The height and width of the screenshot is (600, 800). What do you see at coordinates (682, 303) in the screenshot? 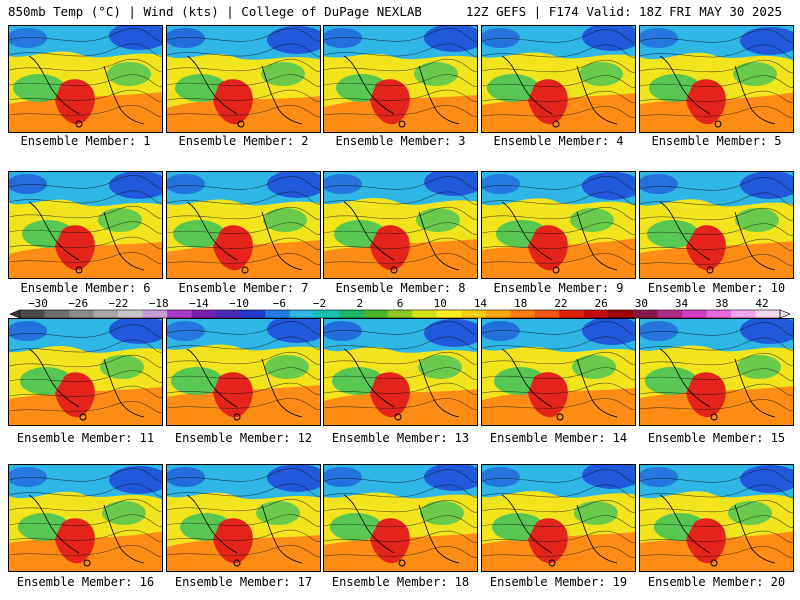
I see `colorbar-tick-label: 34` at bounding box center [682, 303].